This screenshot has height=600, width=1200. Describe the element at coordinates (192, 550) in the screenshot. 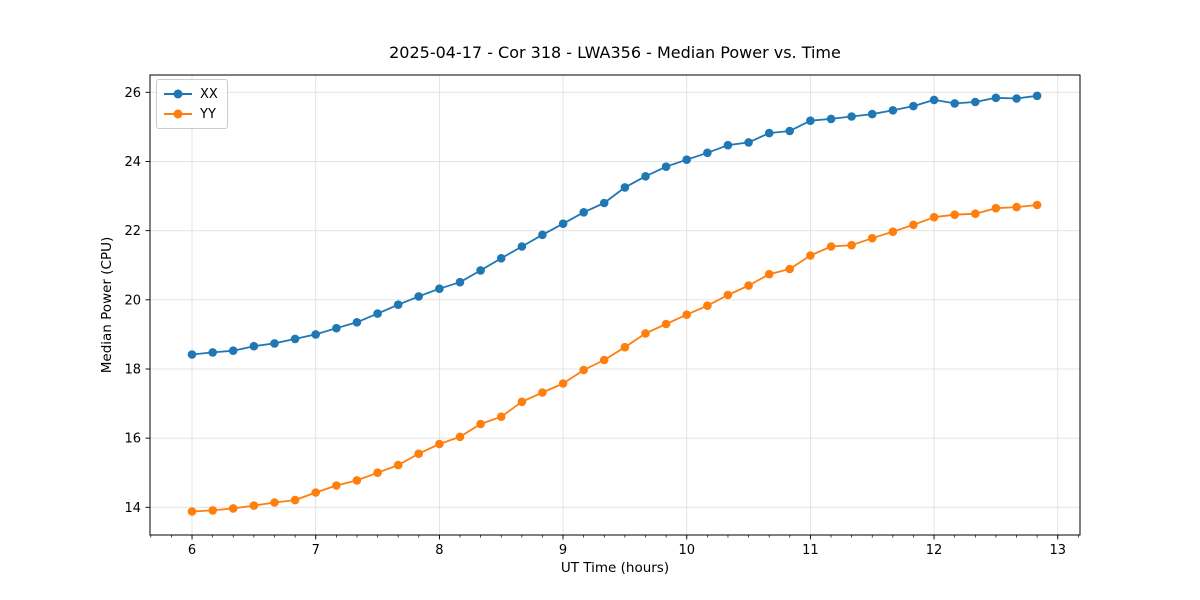

I see `x-tick-label: 6` at that location.